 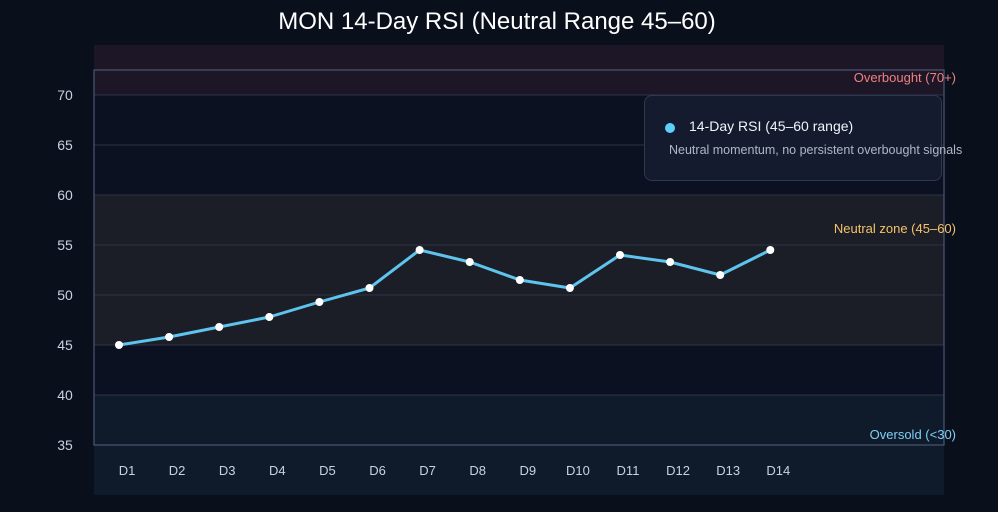 What do you see at coordinates (778, 470) in the screenshot?
I see `x-tick-label: D14` at bounding box center [778, 470].